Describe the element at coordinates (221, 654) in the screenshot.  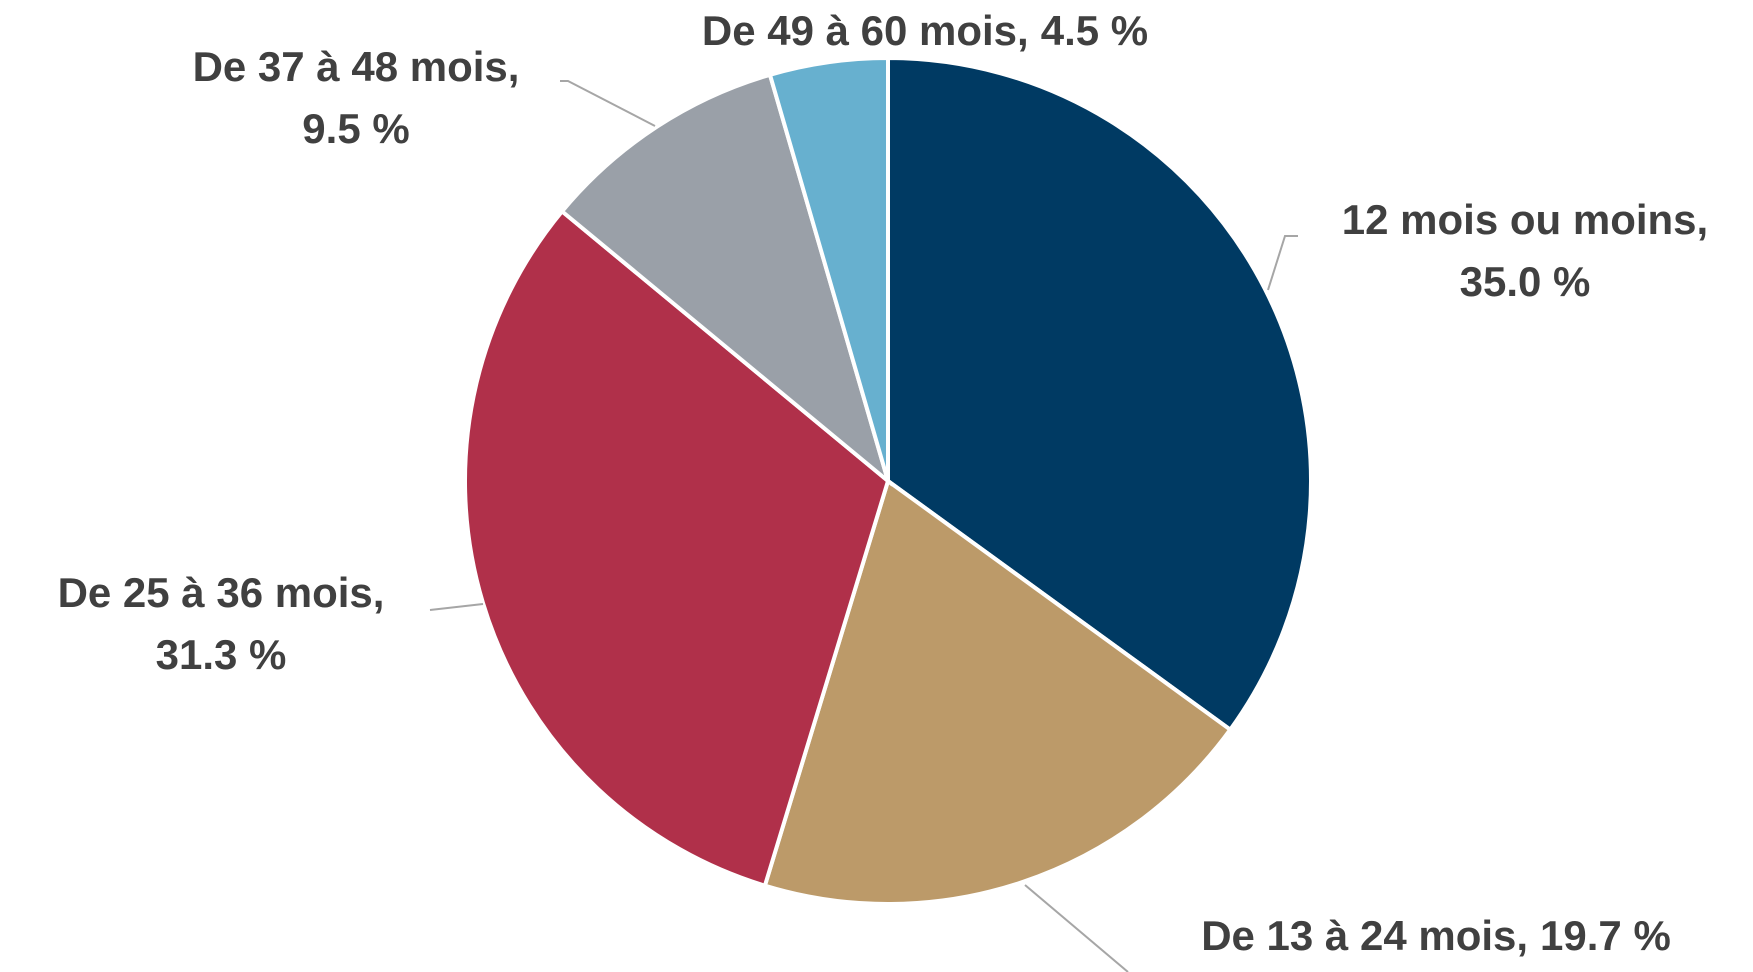
I see `slice-value-label: 31.3 %` at that location.